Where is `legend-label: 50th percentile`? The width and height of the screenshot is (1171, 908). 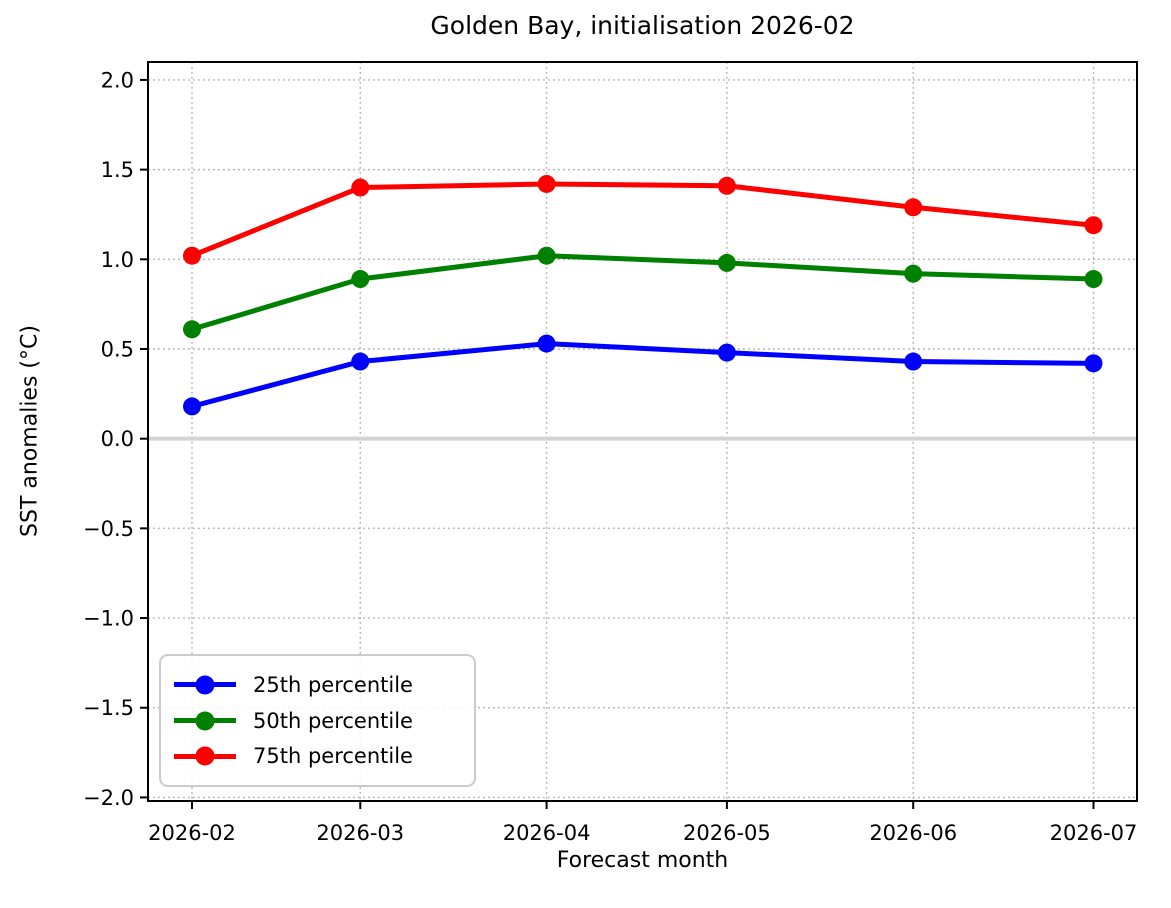 legend-label: 50th percentile is located at coordinates (333, 720).